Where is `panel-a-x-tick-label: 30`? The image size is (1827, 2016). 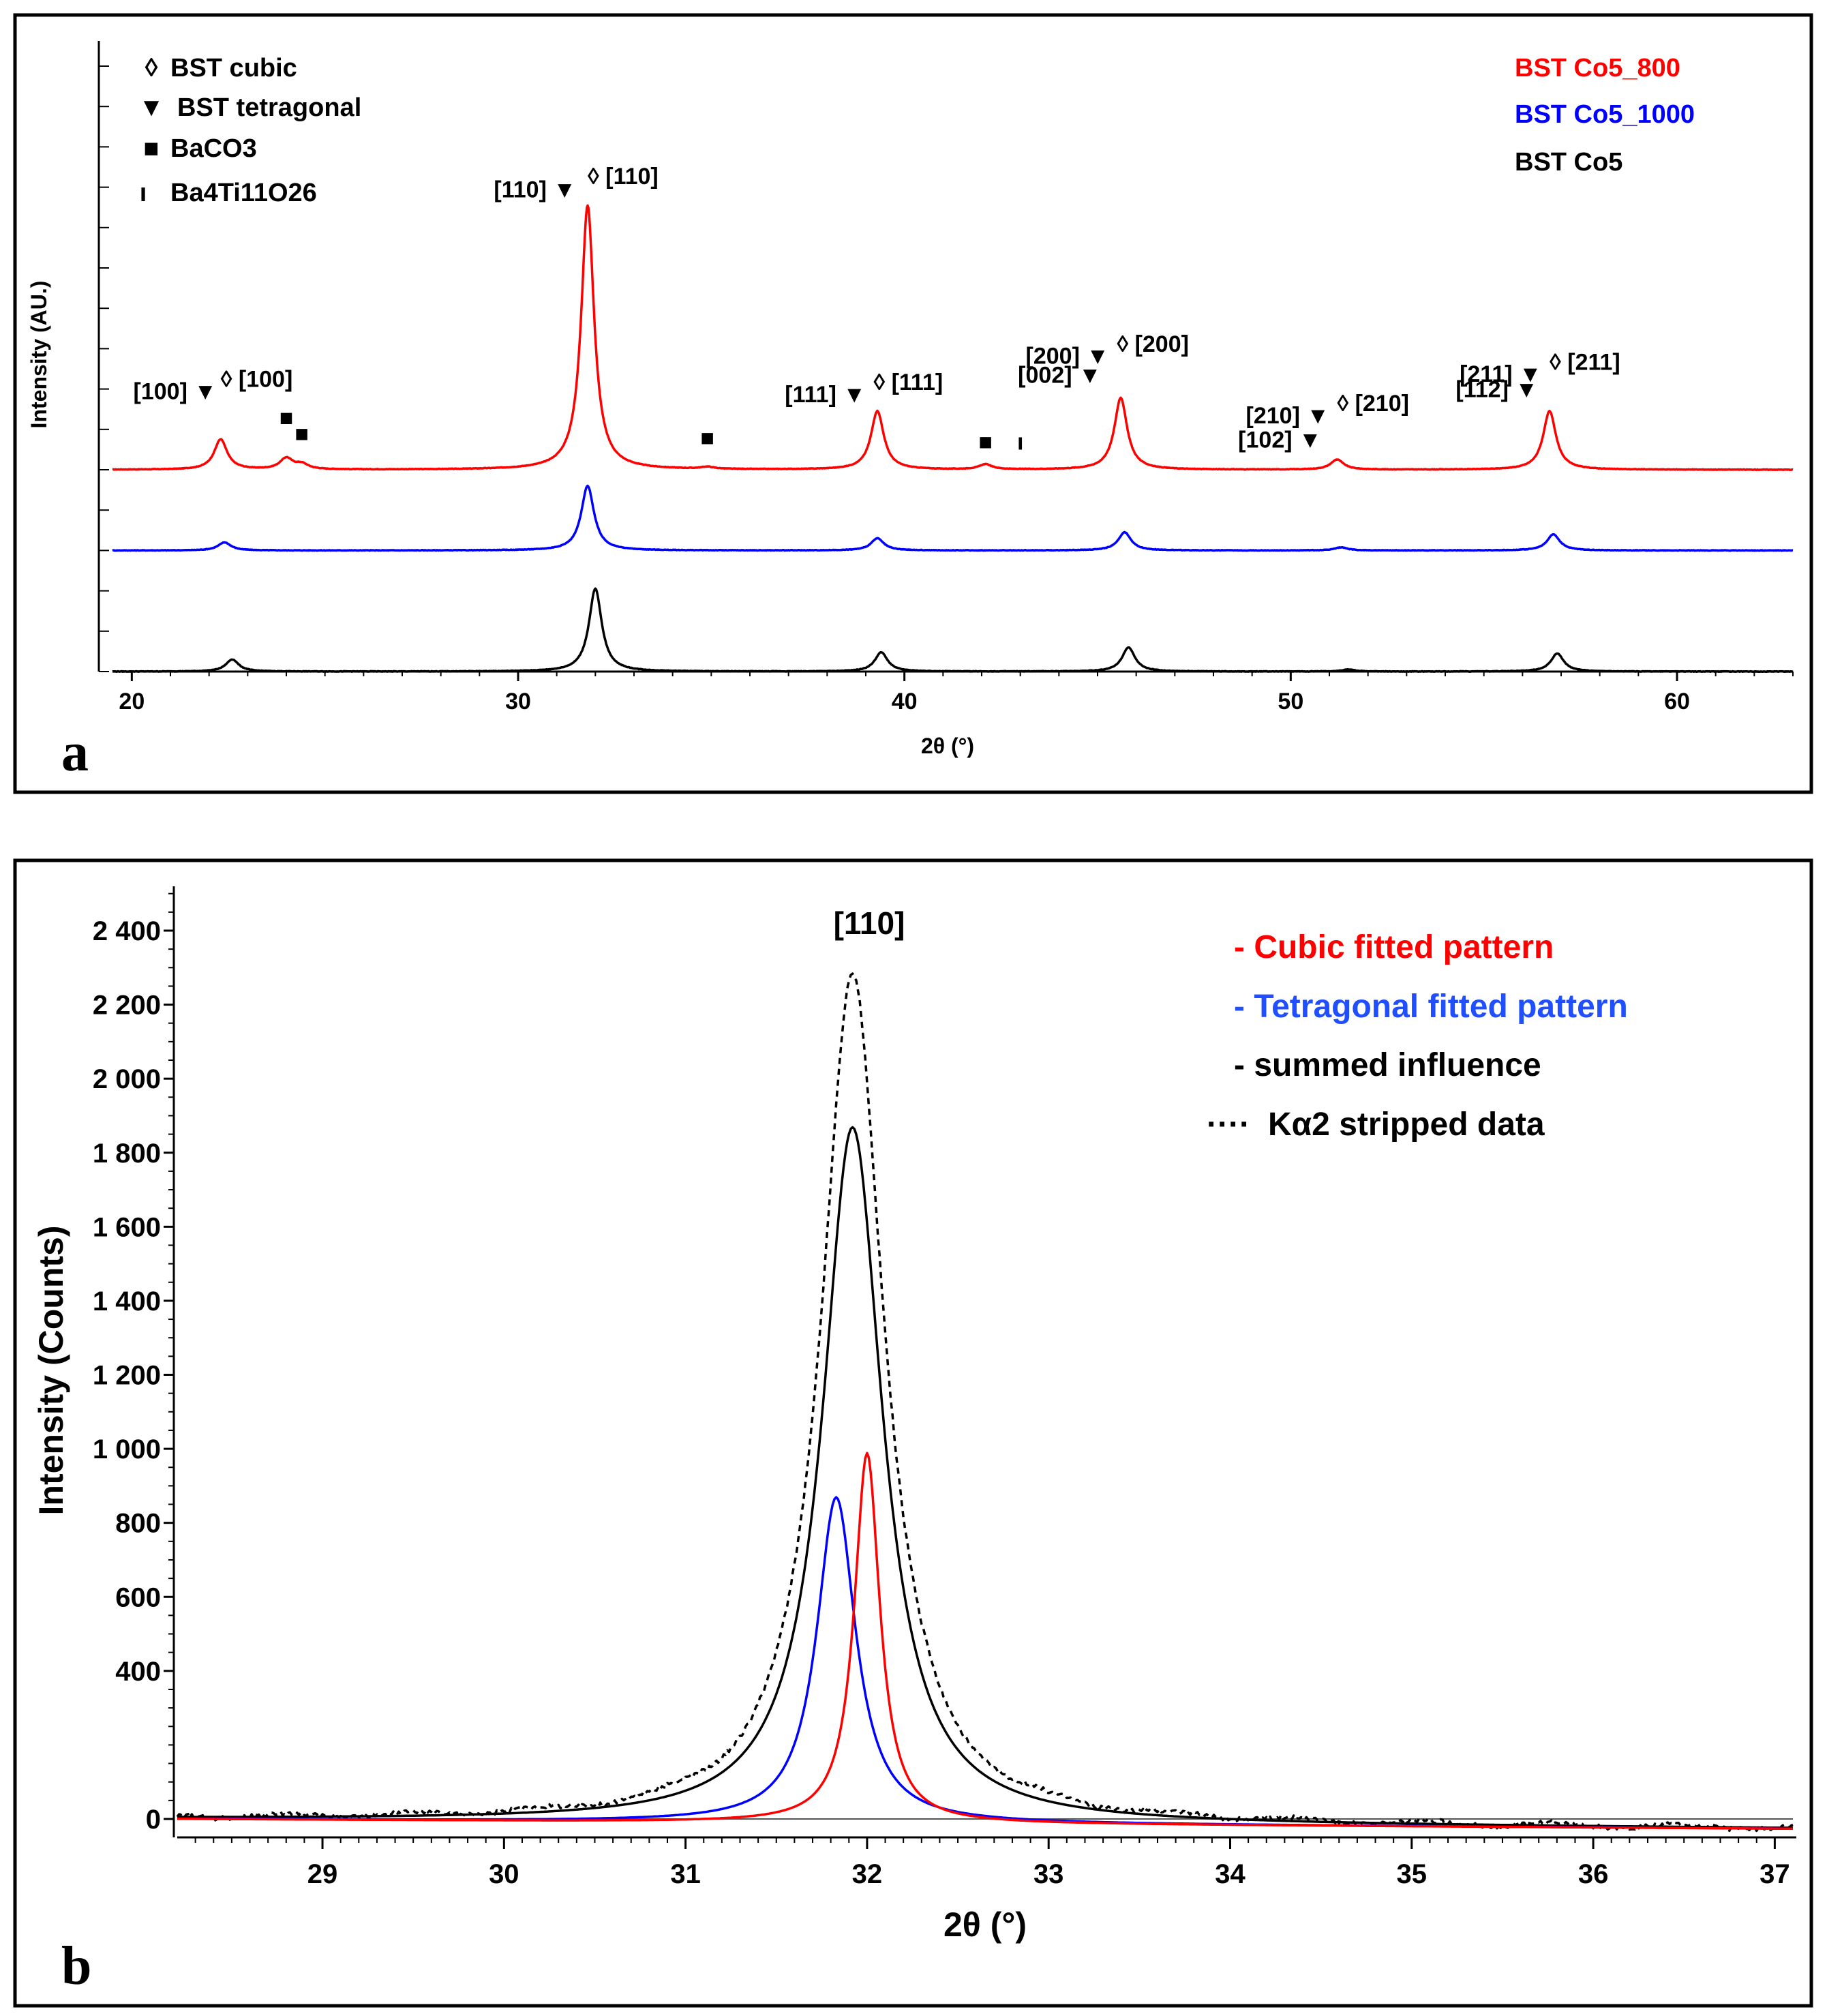
panel-a-x-tick-label: 30 is located at coordinates (518, 701).